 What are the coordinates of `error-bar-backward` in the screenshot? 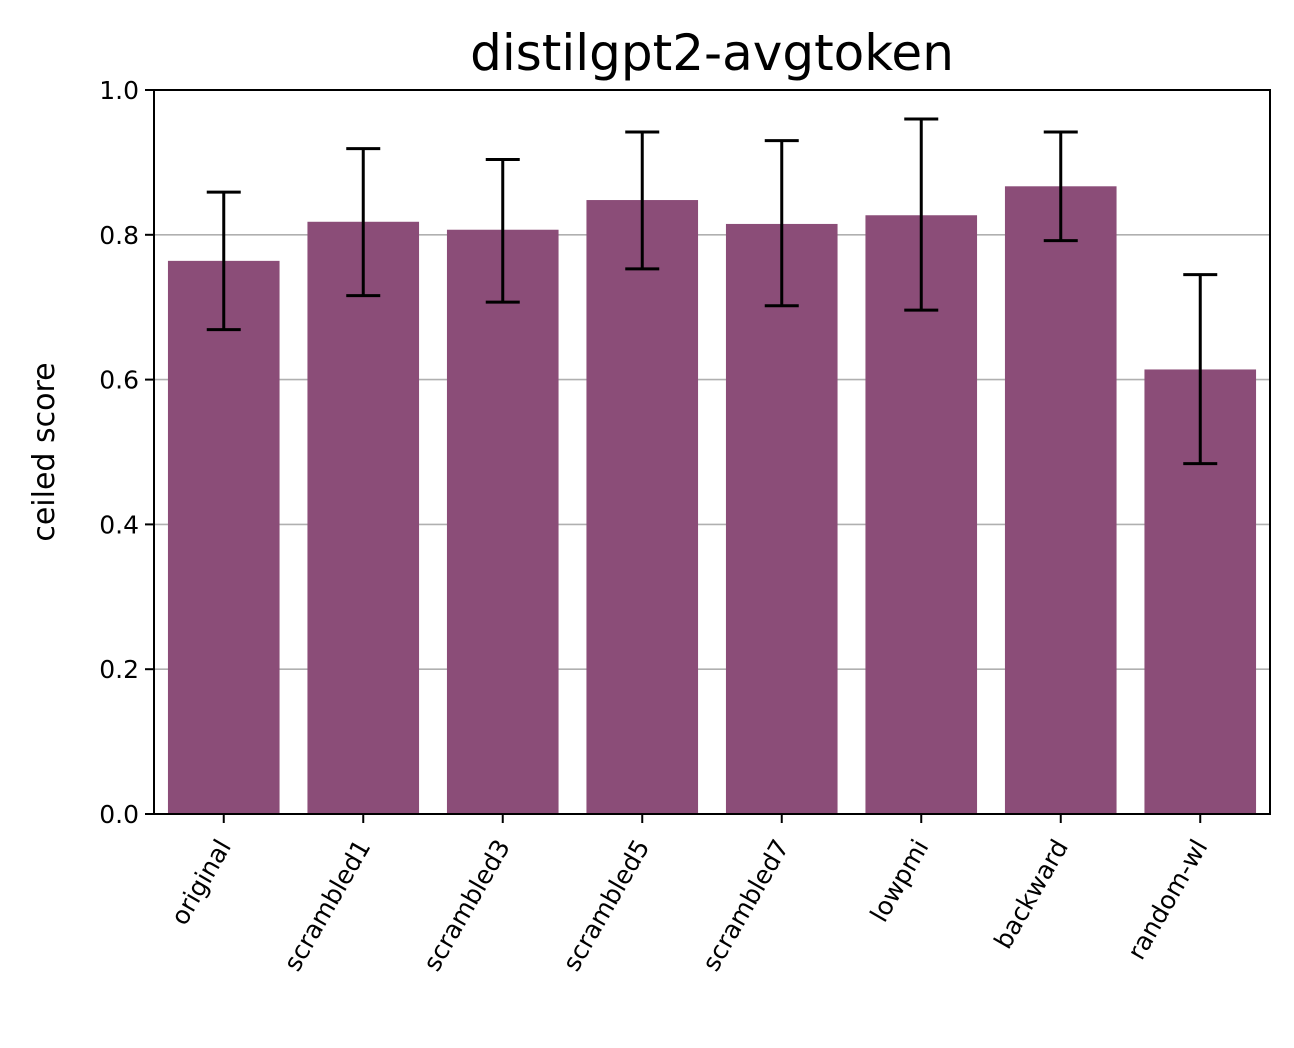 It's located at (1060, 186).